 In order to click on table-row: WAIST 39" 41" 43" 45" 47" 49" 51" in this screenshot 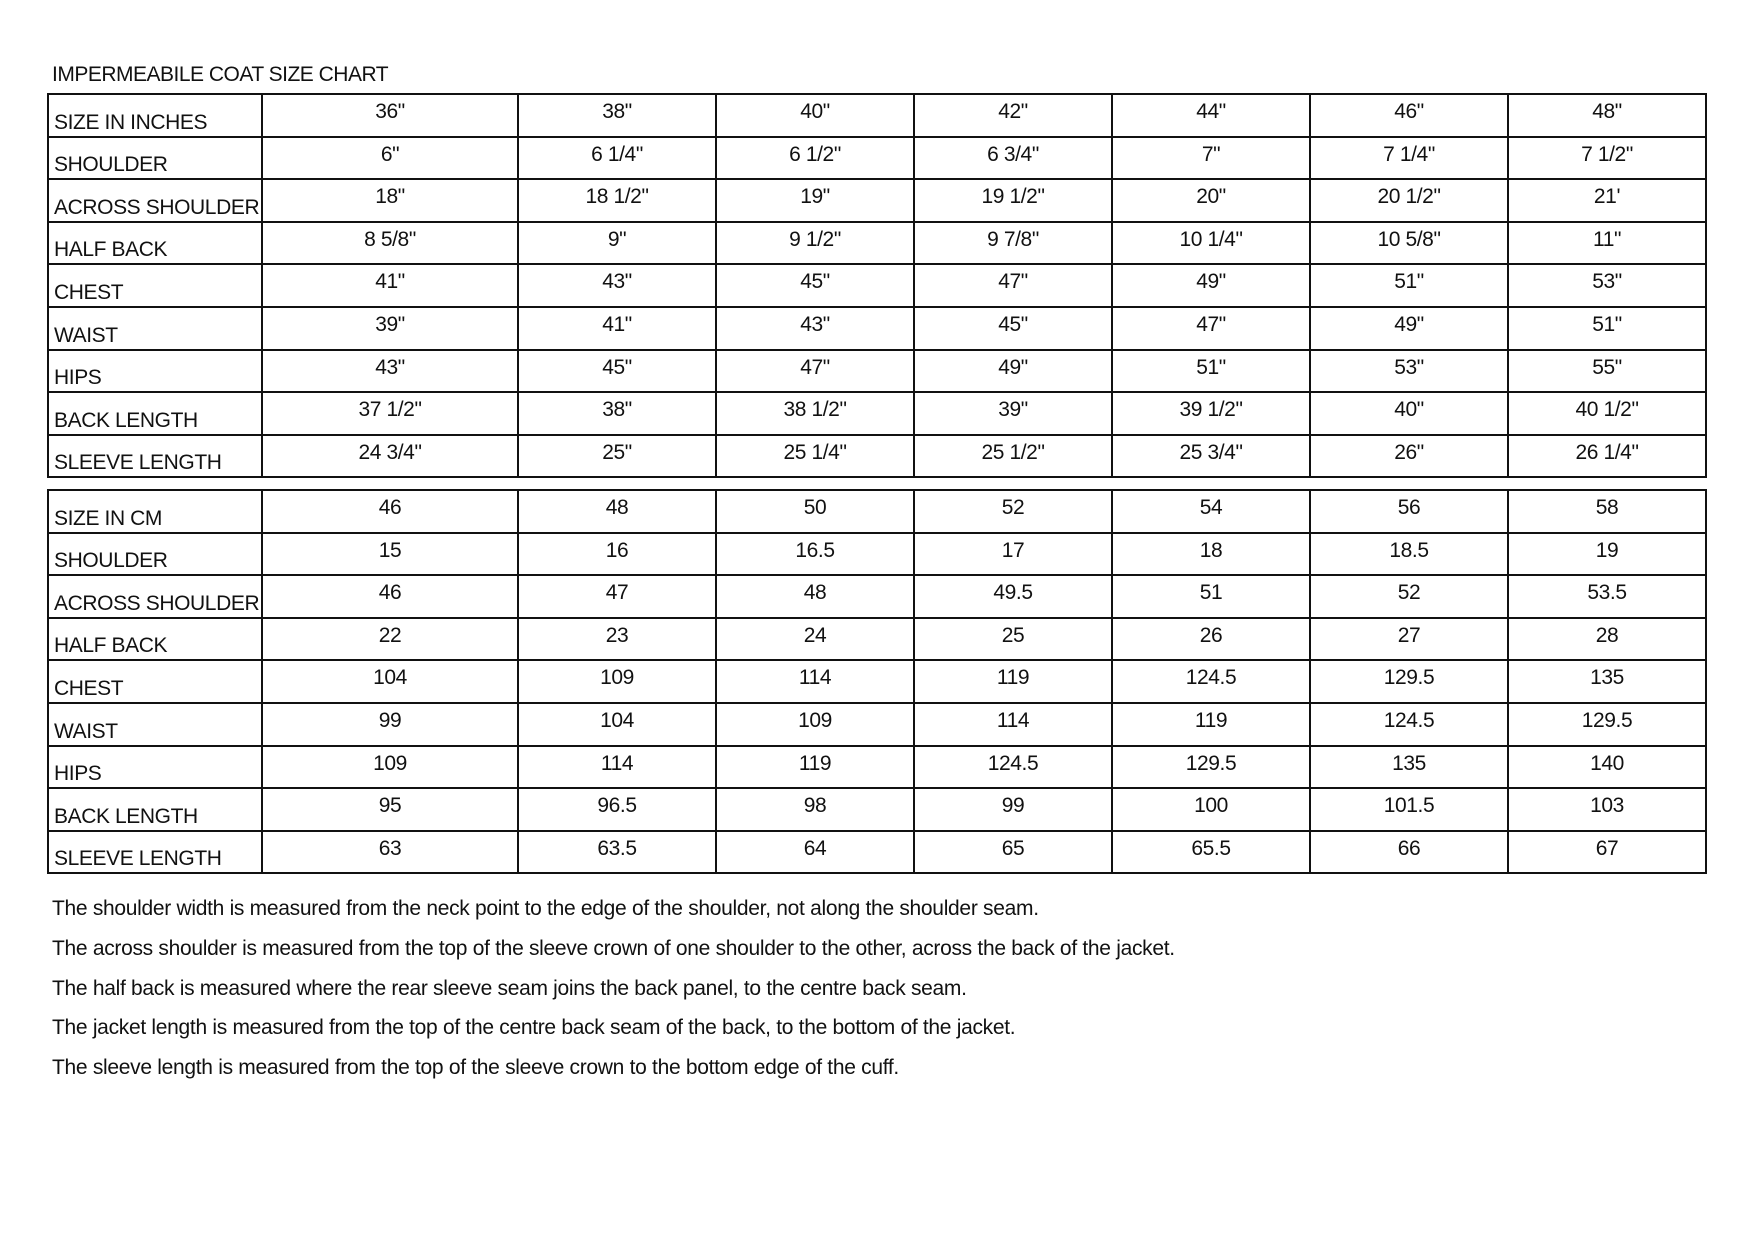, I will do `click(877, 328)`.